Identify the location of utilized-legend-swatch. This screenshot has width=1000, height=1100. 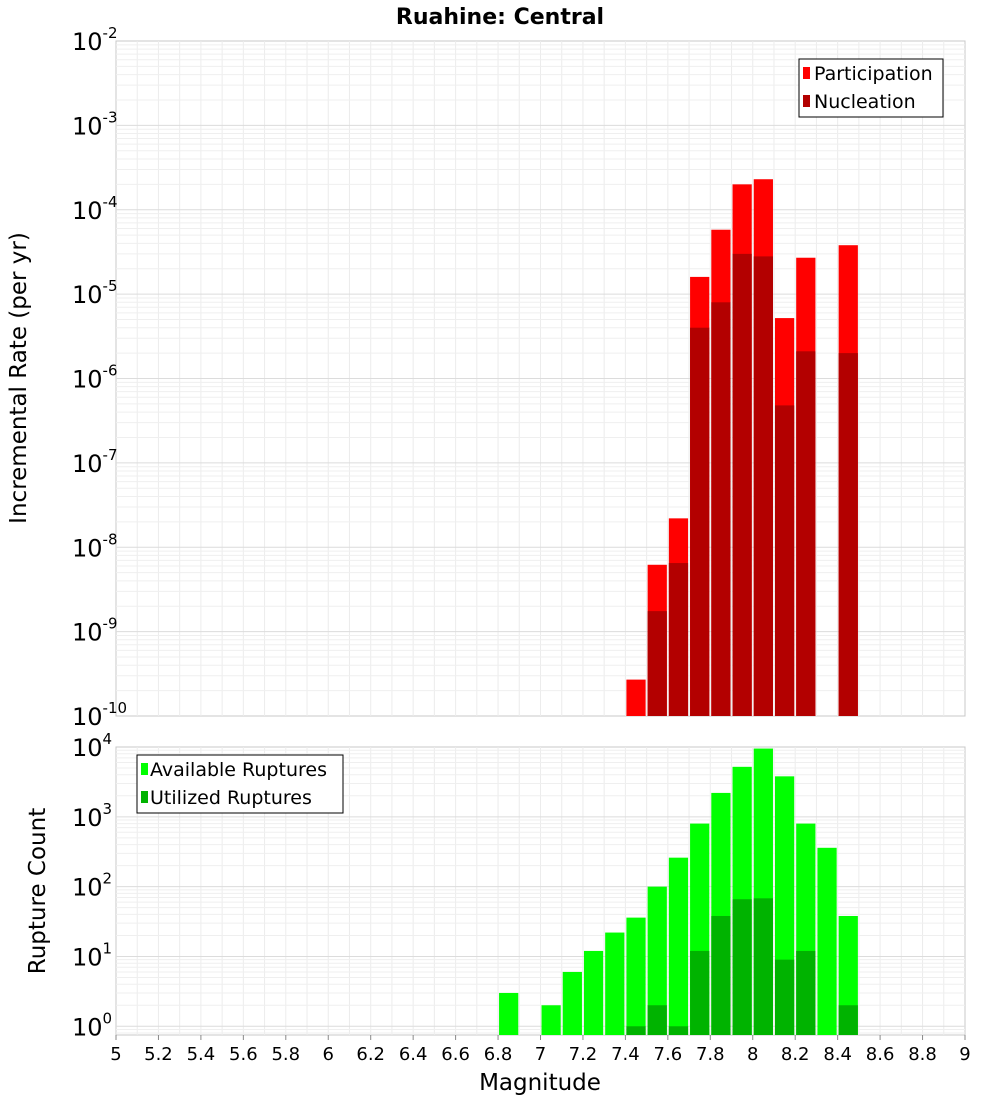
(144, 797).